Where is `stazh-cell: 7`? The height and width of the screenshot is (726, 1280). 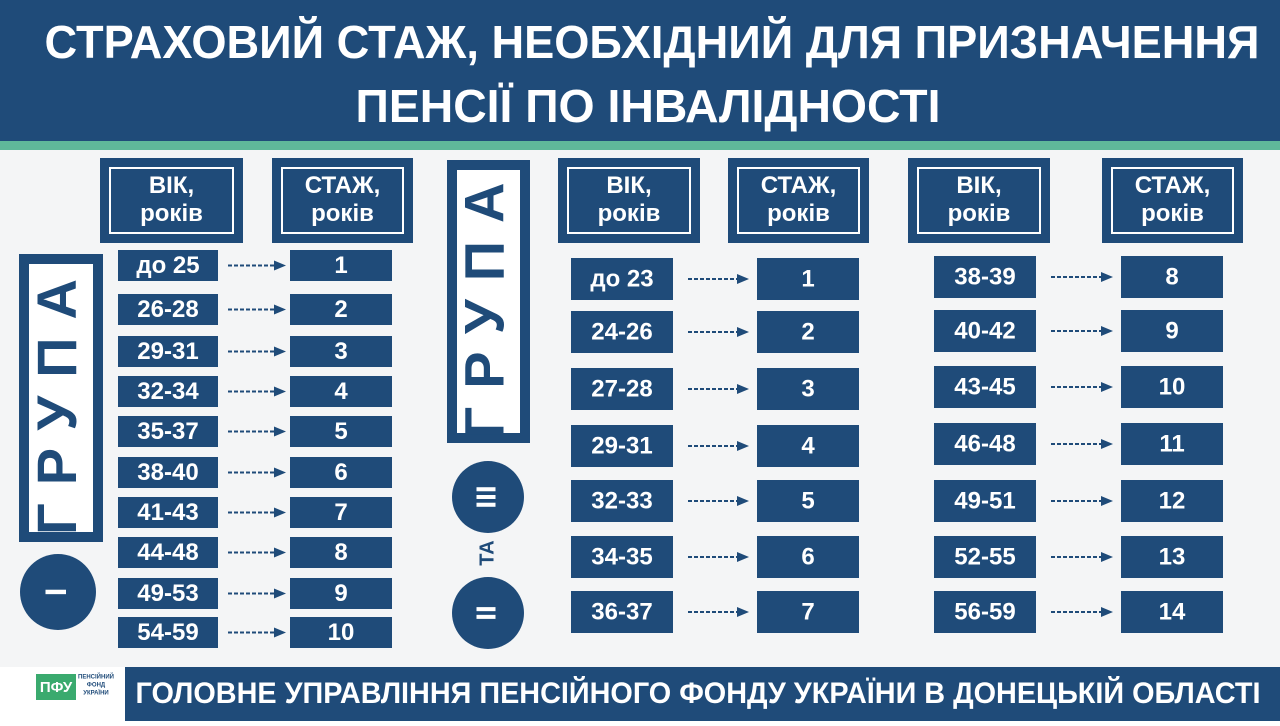 stazh-cell: 7 is located at coordinates (340, 512).